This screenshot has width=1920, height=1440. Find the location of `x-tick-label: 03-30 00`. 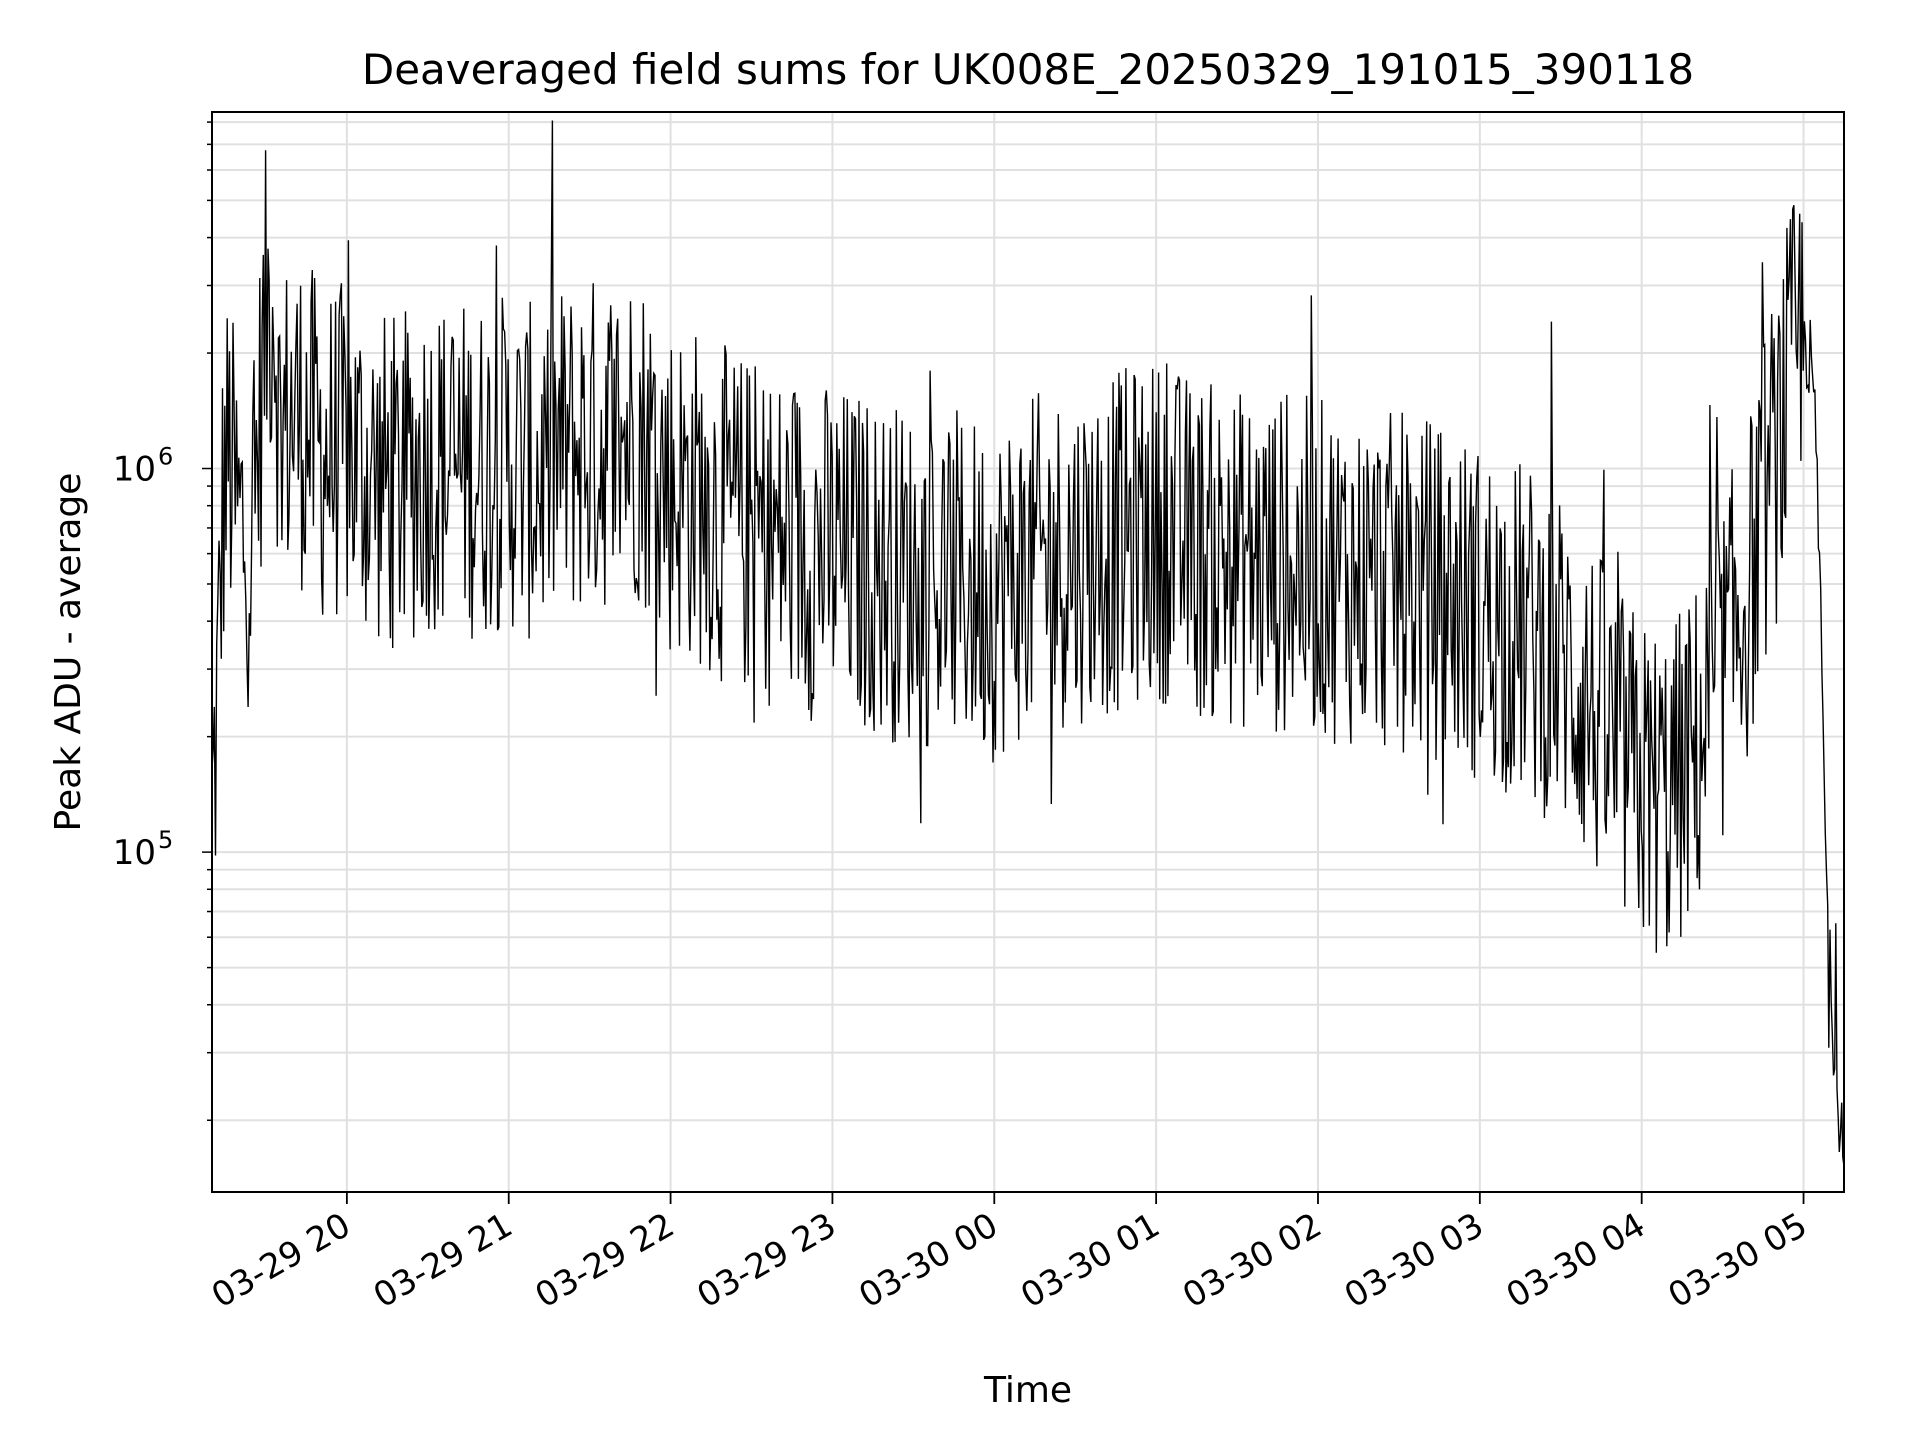

x-tick-label: 03-30 00 is located at coordinates (928, 1260).